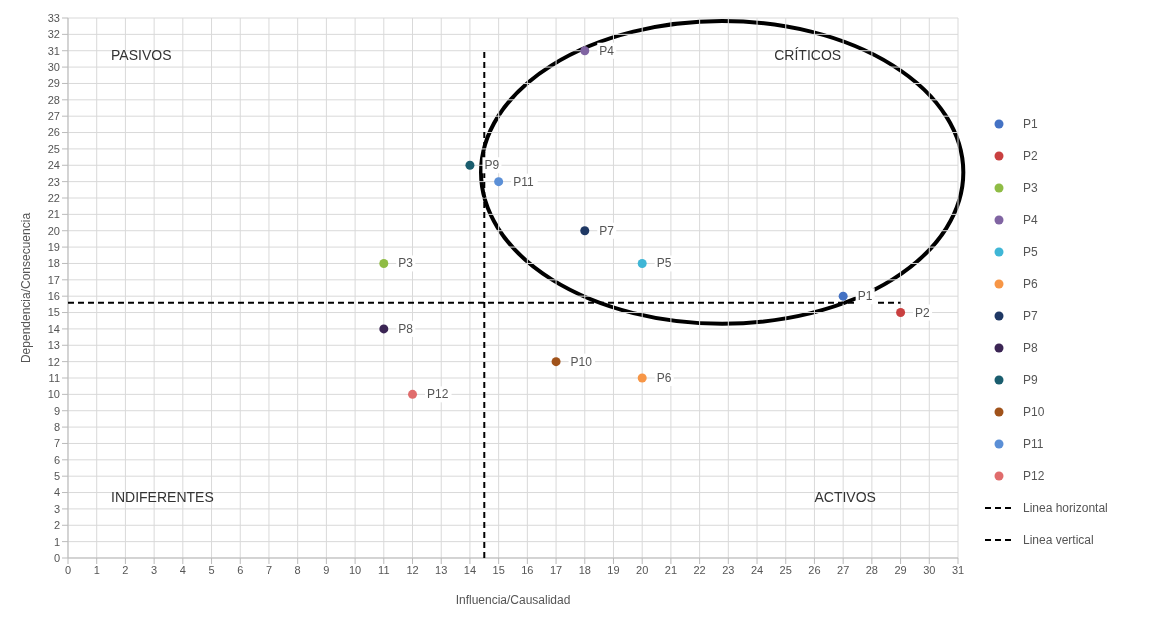  Describe the element at coordinates (1030, 124) in the screenshot. I see `legend-label: P1` at that location.